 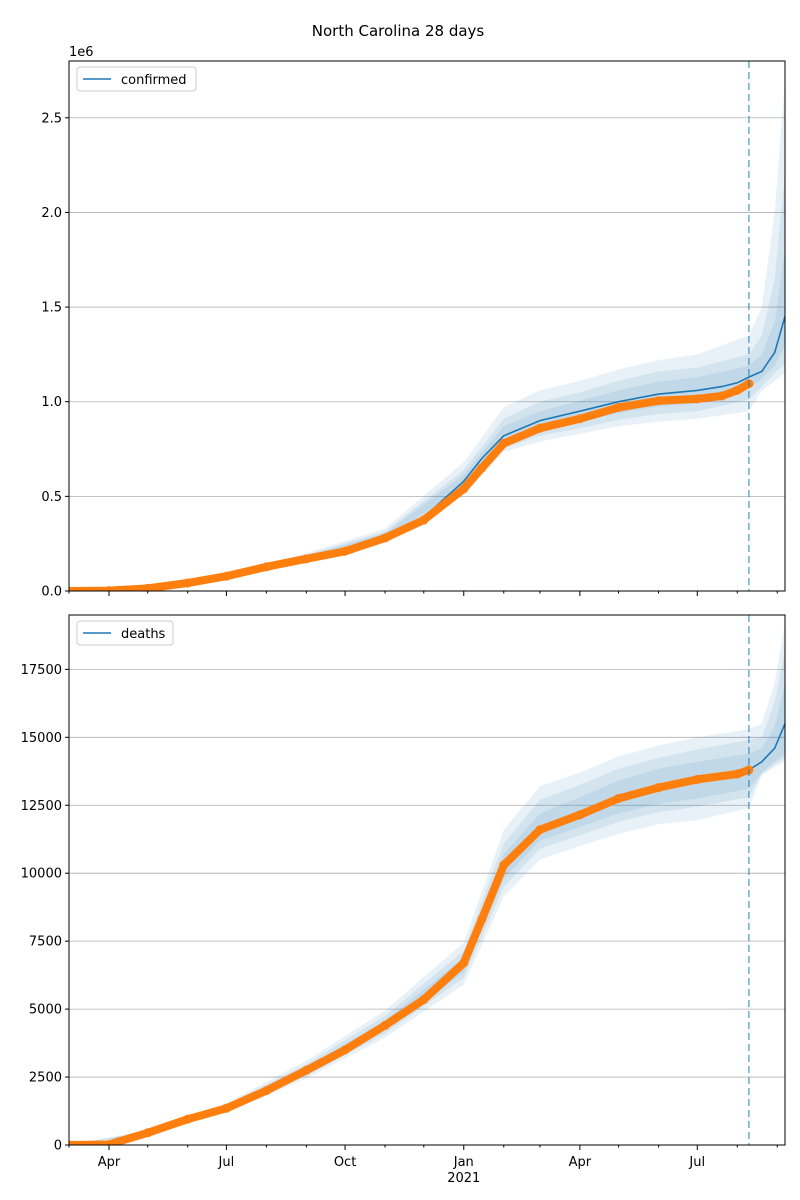 What do you see at coordinates (143, 634) in the screenshot?
I see `legend-label: deaths` at bounding box center [143, 634].